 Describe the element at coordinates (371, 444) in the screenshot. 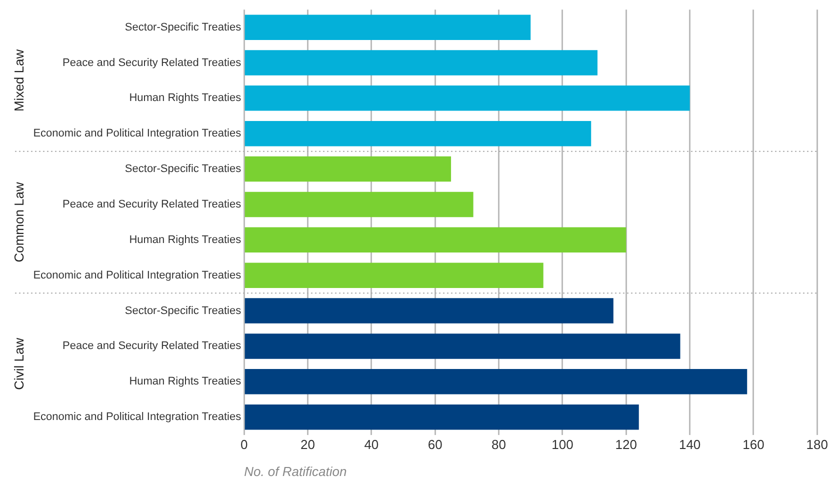

I see `x-tick-label: 40` at that location.